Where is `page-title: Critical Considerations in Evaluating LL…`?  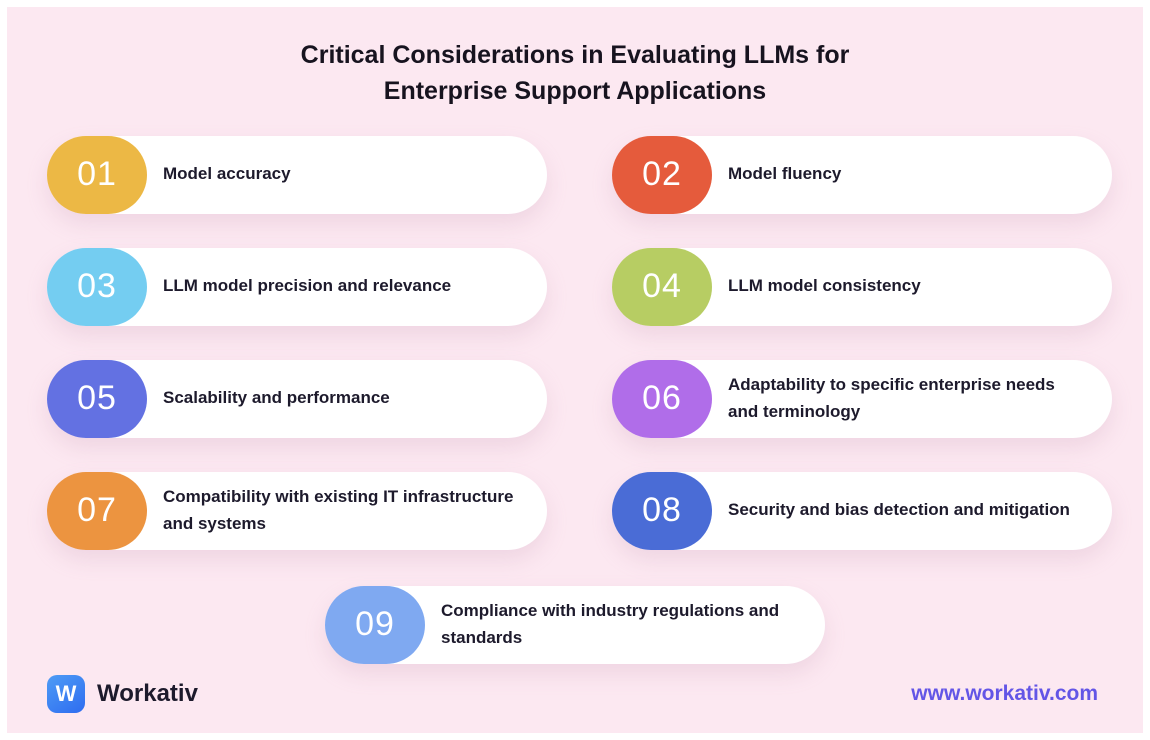
page-title: Critical Considerations in Evaluating LL… is located at coordinates (575, 73).